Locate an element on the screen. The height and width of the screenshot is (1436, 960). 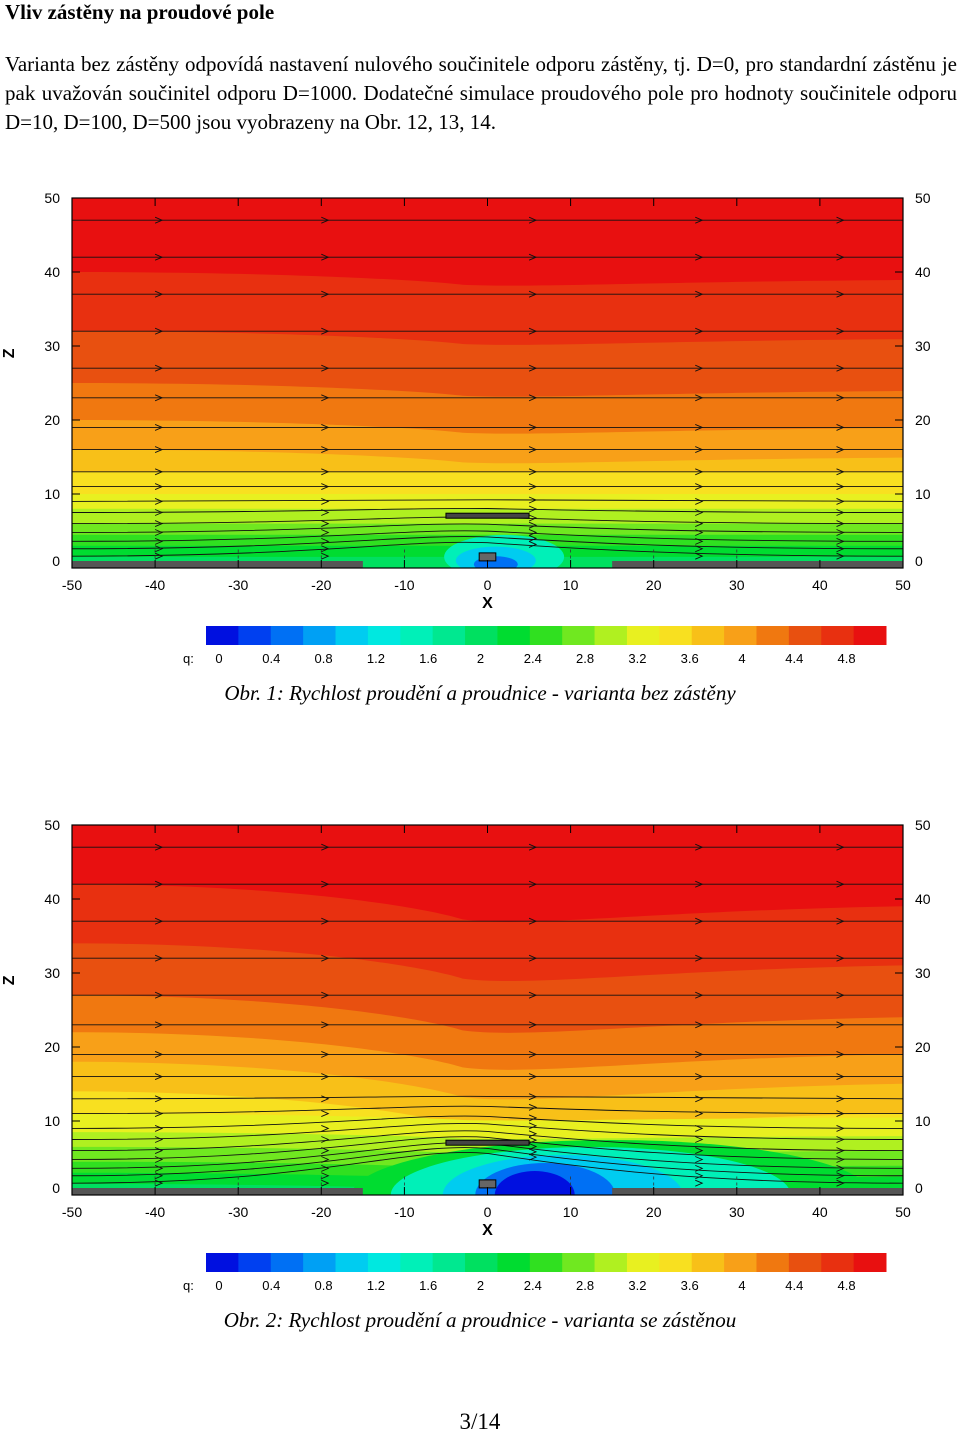
colorbar-tick-label: 4.4 is located at coordinates (794, 1285).